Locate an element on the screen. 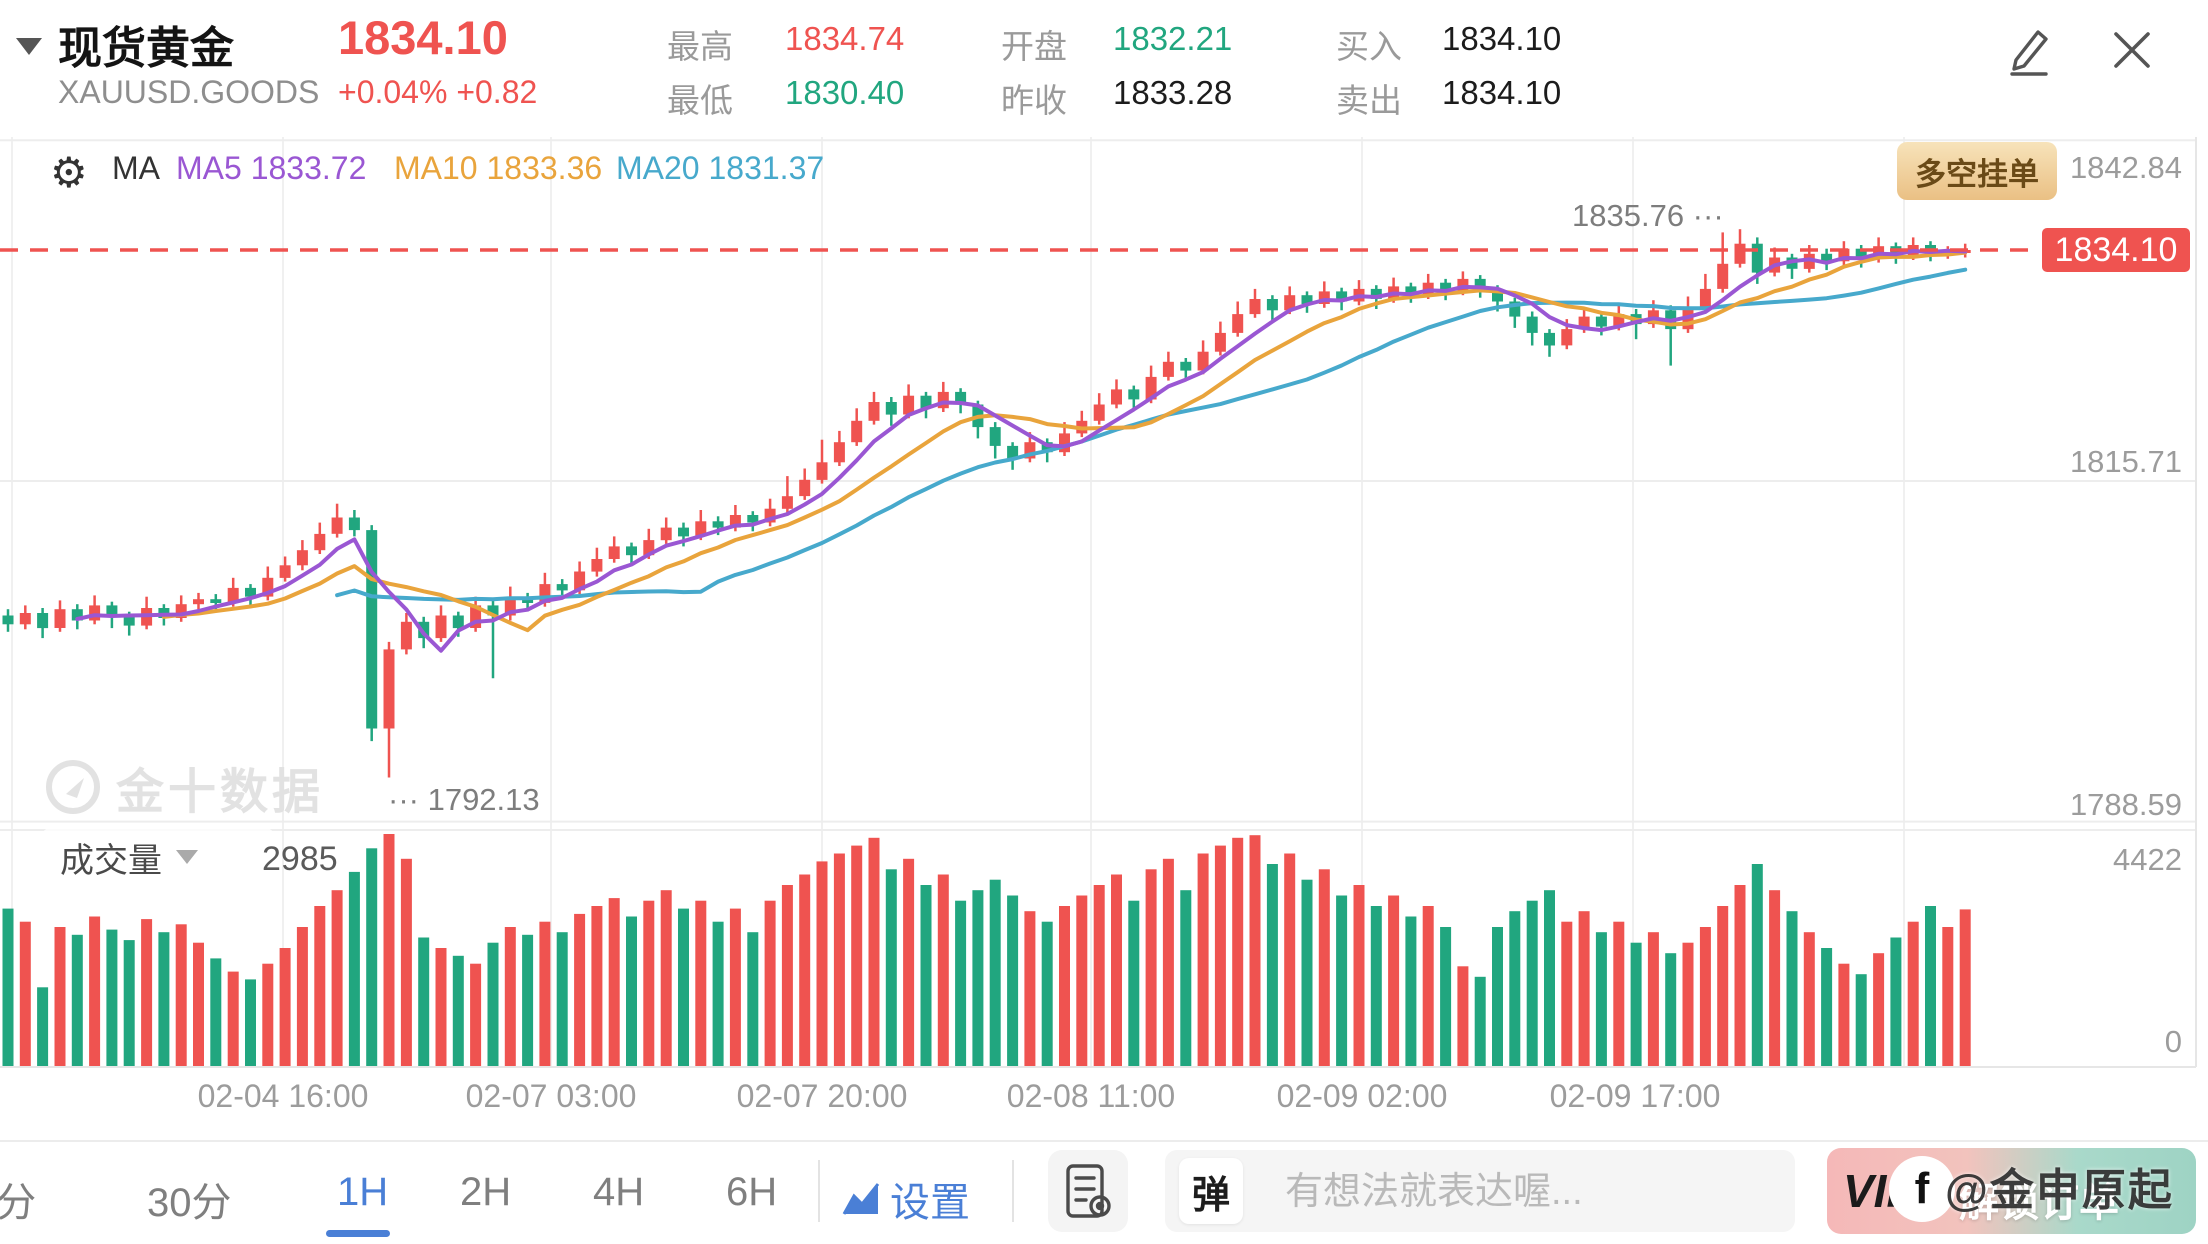 The image size is (2208, 1244). tab-6h: 6H is located at coordinates (752, 1192).